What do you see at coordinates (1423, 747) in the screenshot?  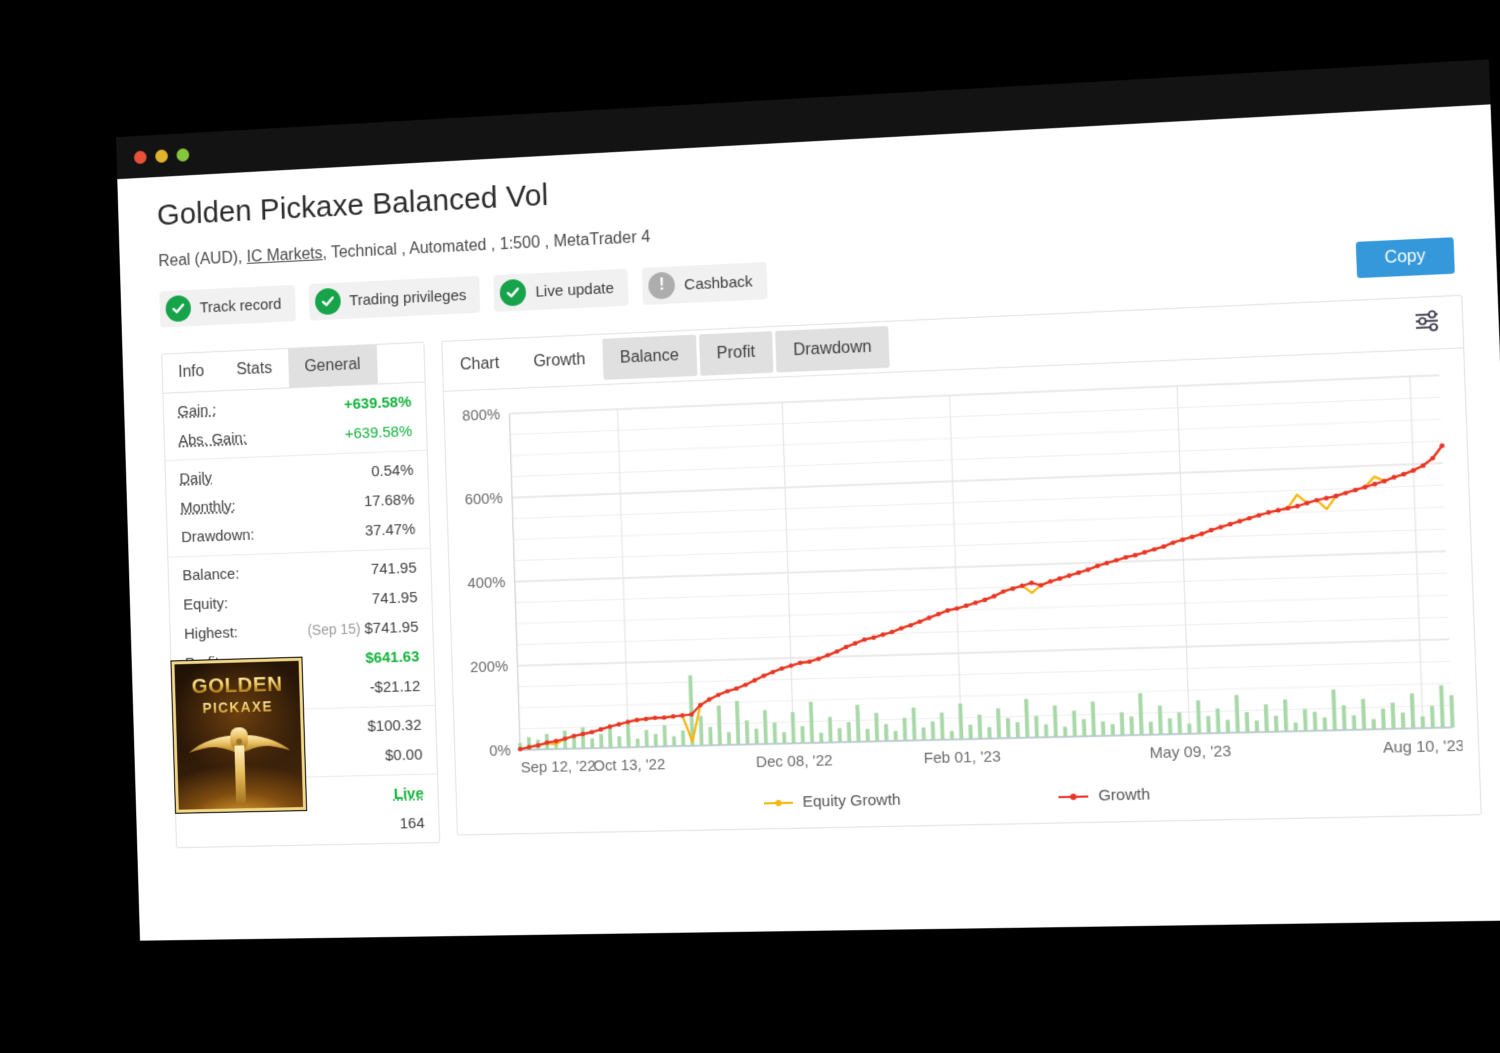 I see `svg-text: Aug 10, '23` at bounding box center [1423, 747].